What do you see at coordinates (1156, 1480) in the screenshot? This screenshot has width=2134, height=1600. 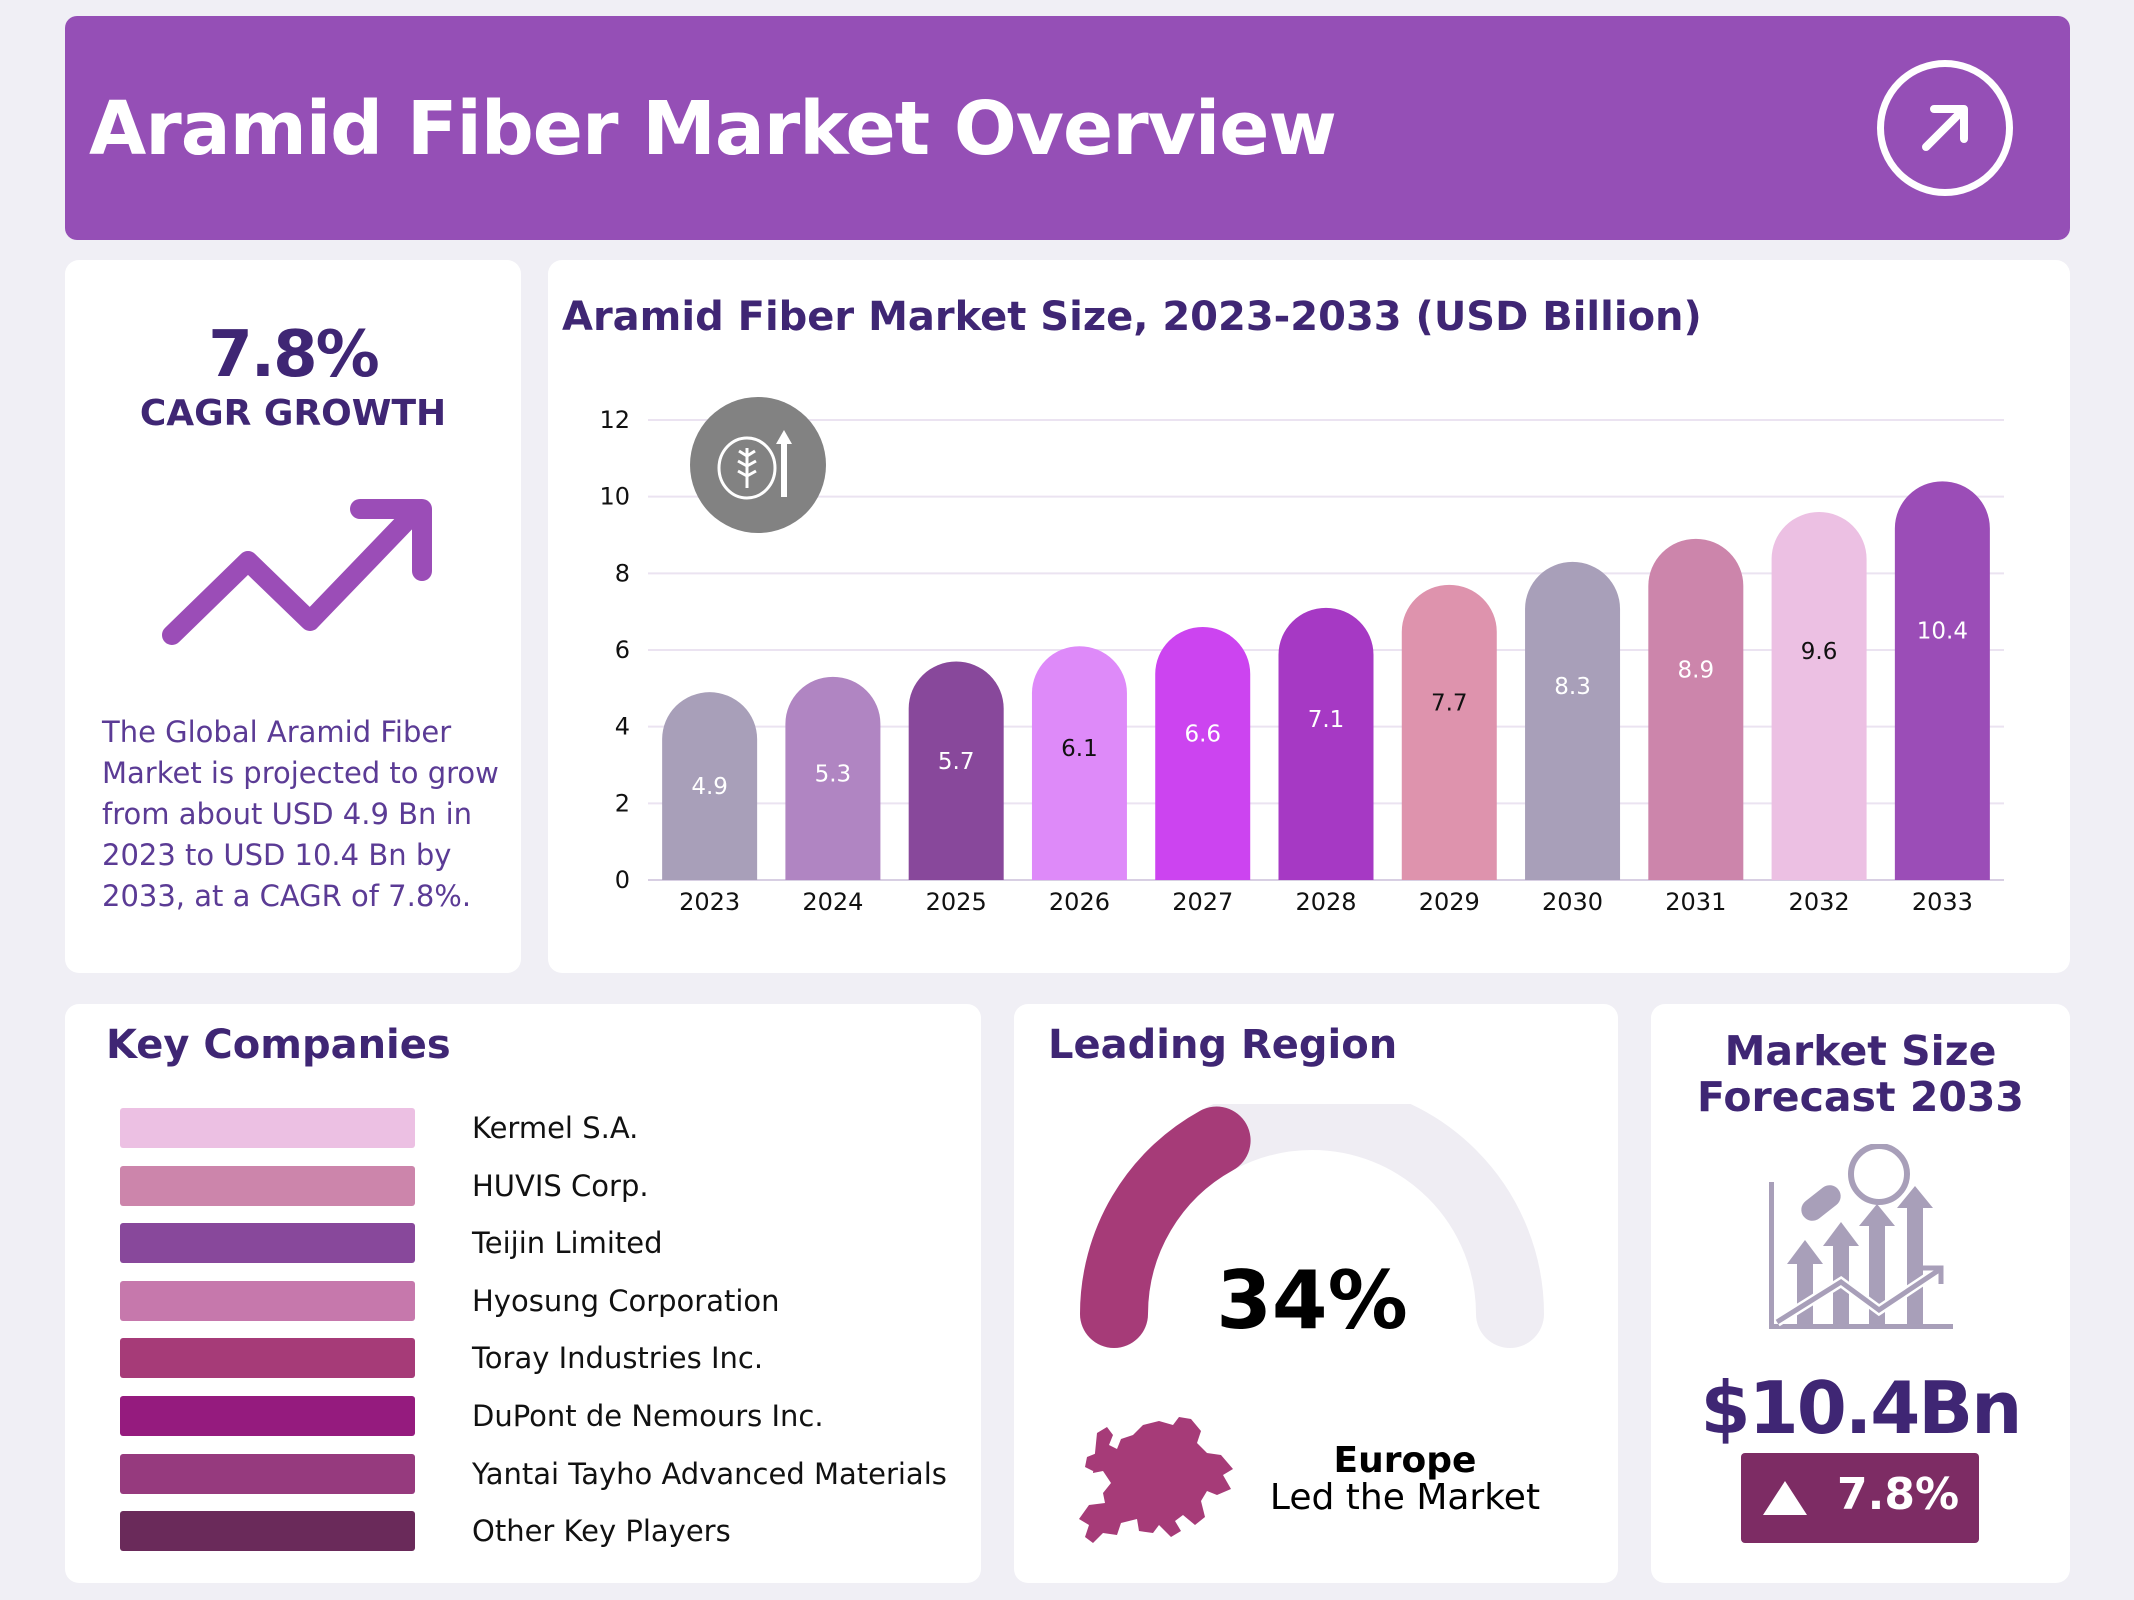 I see `europe-map-icon` at bounding box center [1156, 1480].